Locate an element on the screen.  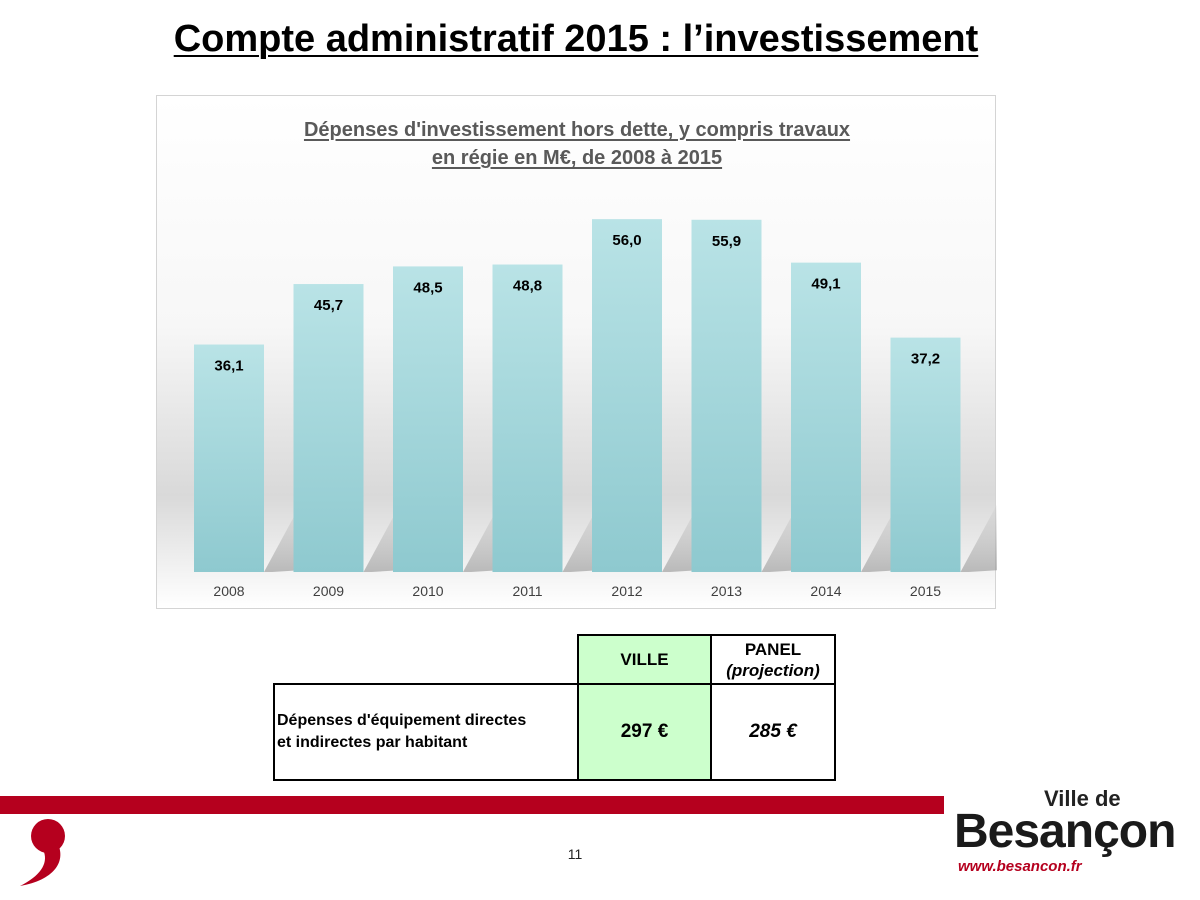
x-tick-label-2011: 2011 is located at coordinates (527, 591).